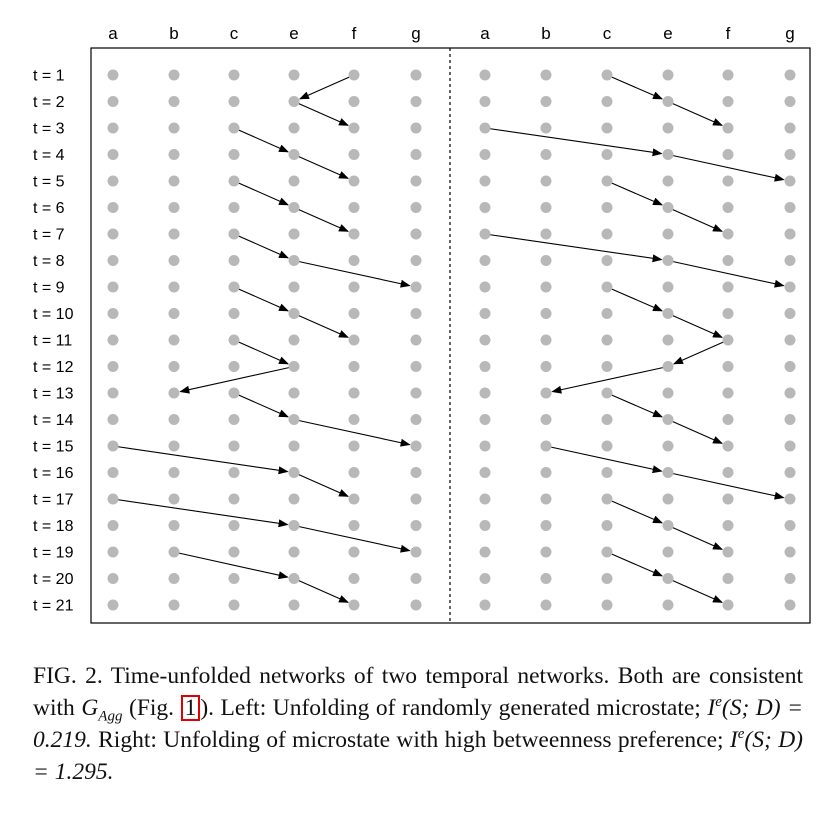  What do you see at coordinates (49, 155) in the screenshot?
I see `time-label: t = 4` at bounding box center [49, 155].